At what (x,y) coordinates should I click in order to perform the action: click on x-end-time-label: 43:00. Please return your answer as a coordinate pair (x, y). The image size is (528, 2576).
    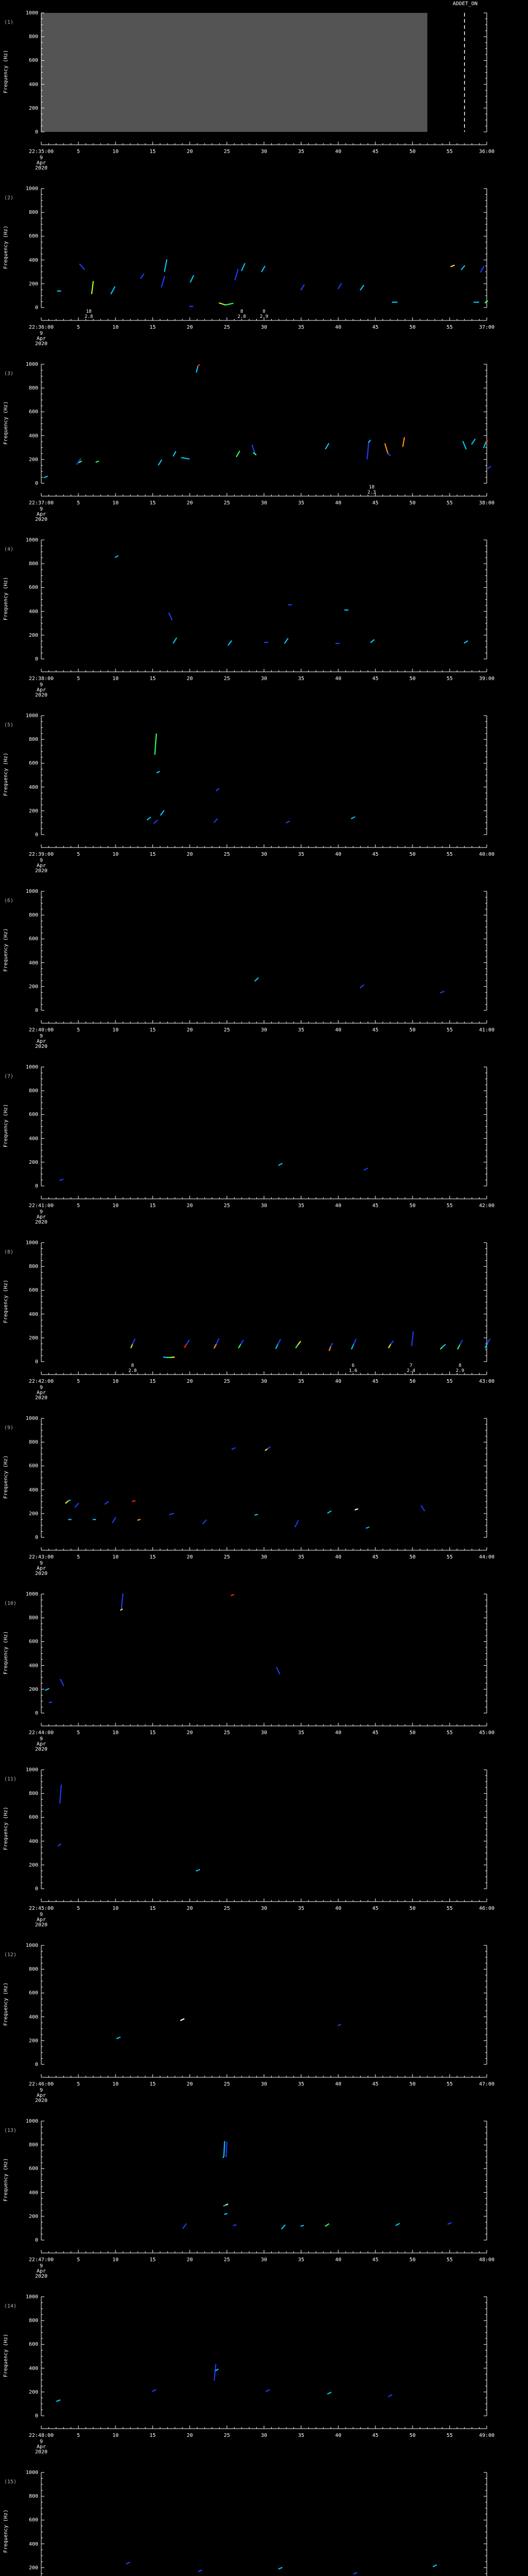
    Looking at the image, I should click on (486, 1381).